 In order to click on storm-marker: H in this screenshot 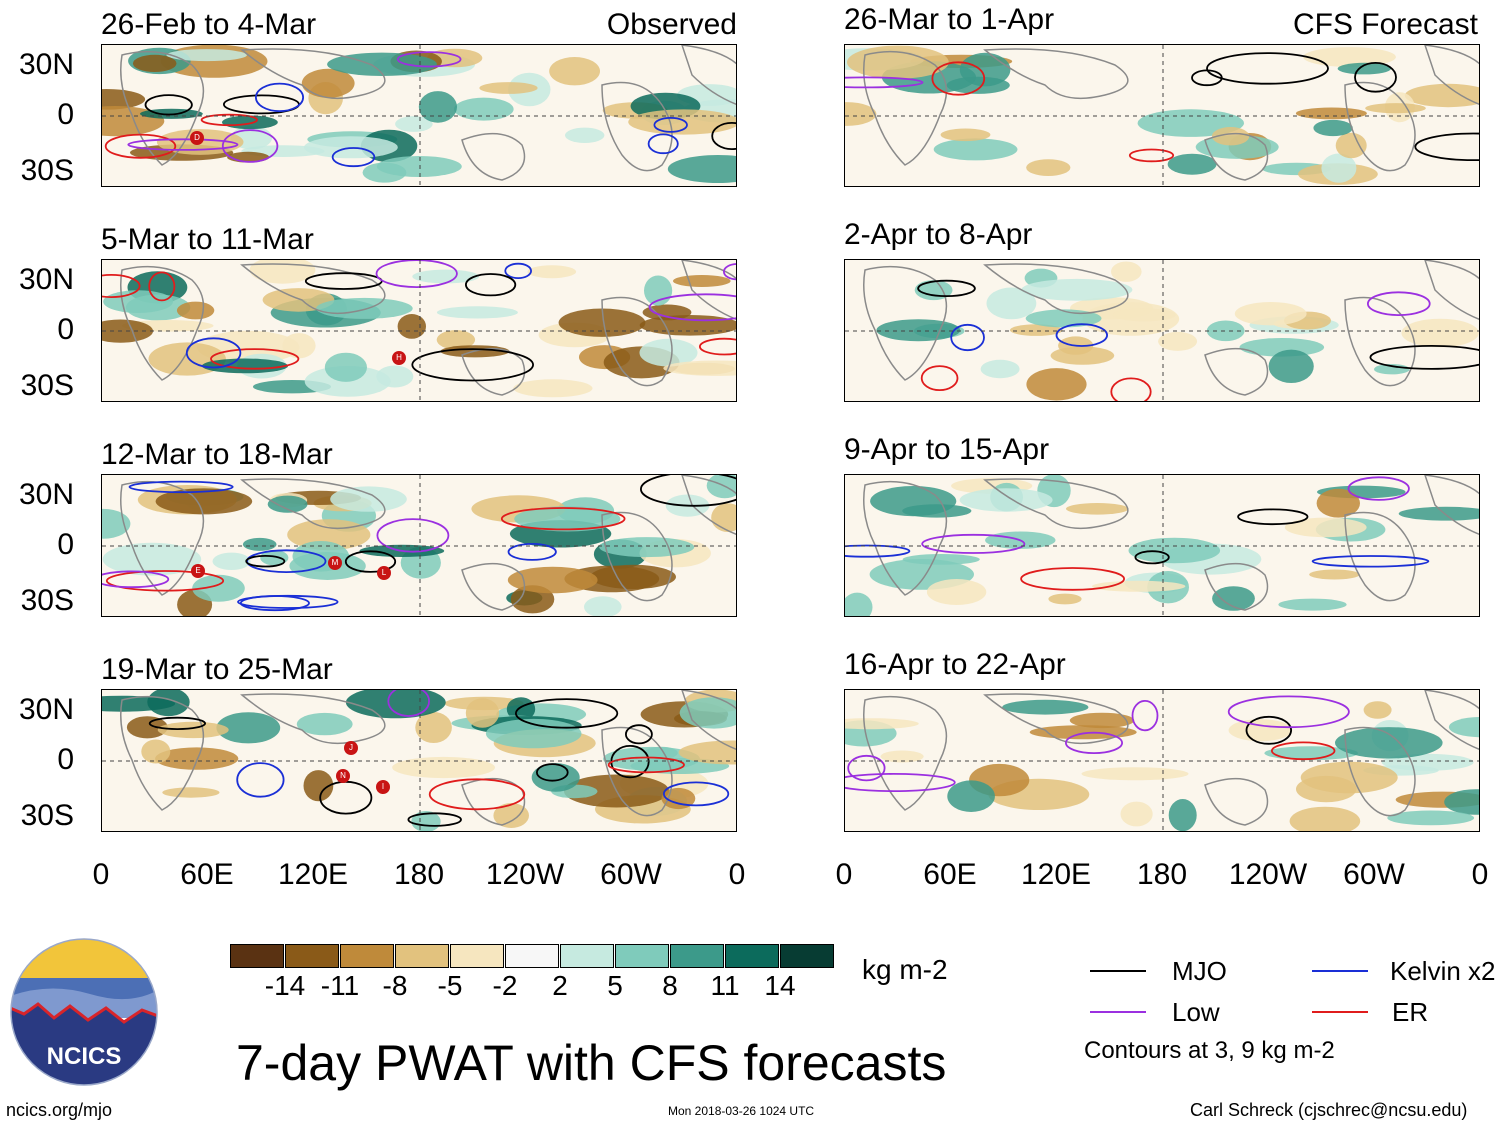, I will do `click(399, 358)`.